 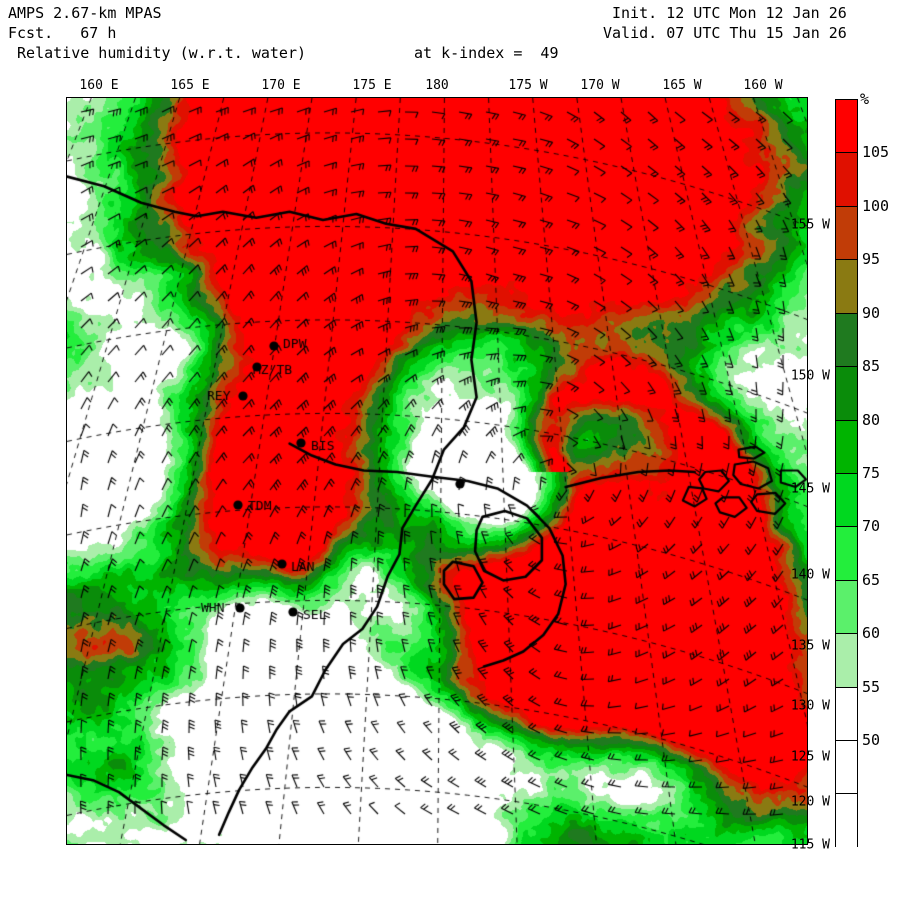 I want to click on right-lon-label-6: 125 W, so click(x=810, y=757).